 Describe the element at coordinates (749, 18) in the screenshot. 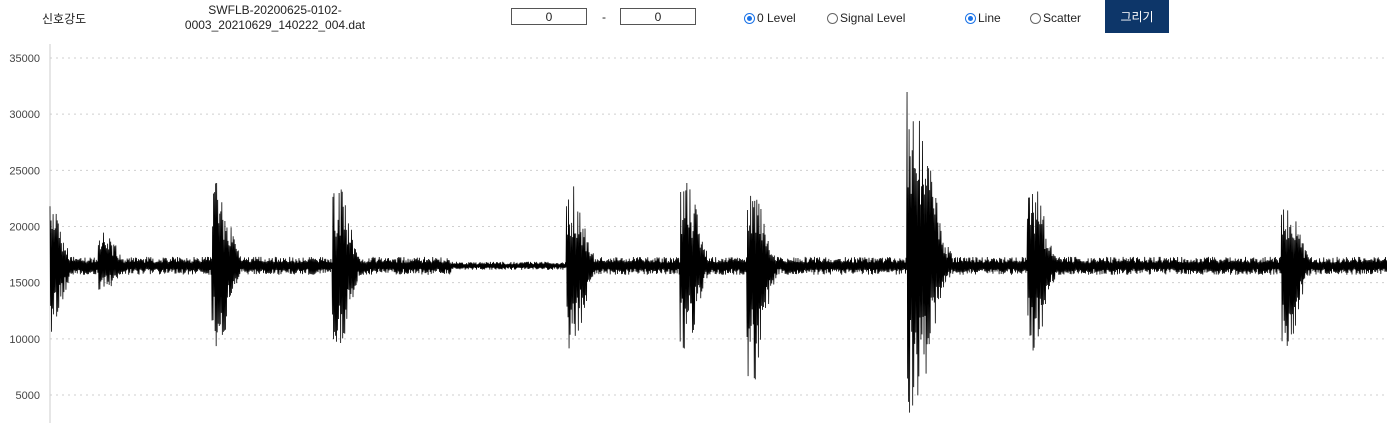

I see `radio-0-level-indicator` at that location.